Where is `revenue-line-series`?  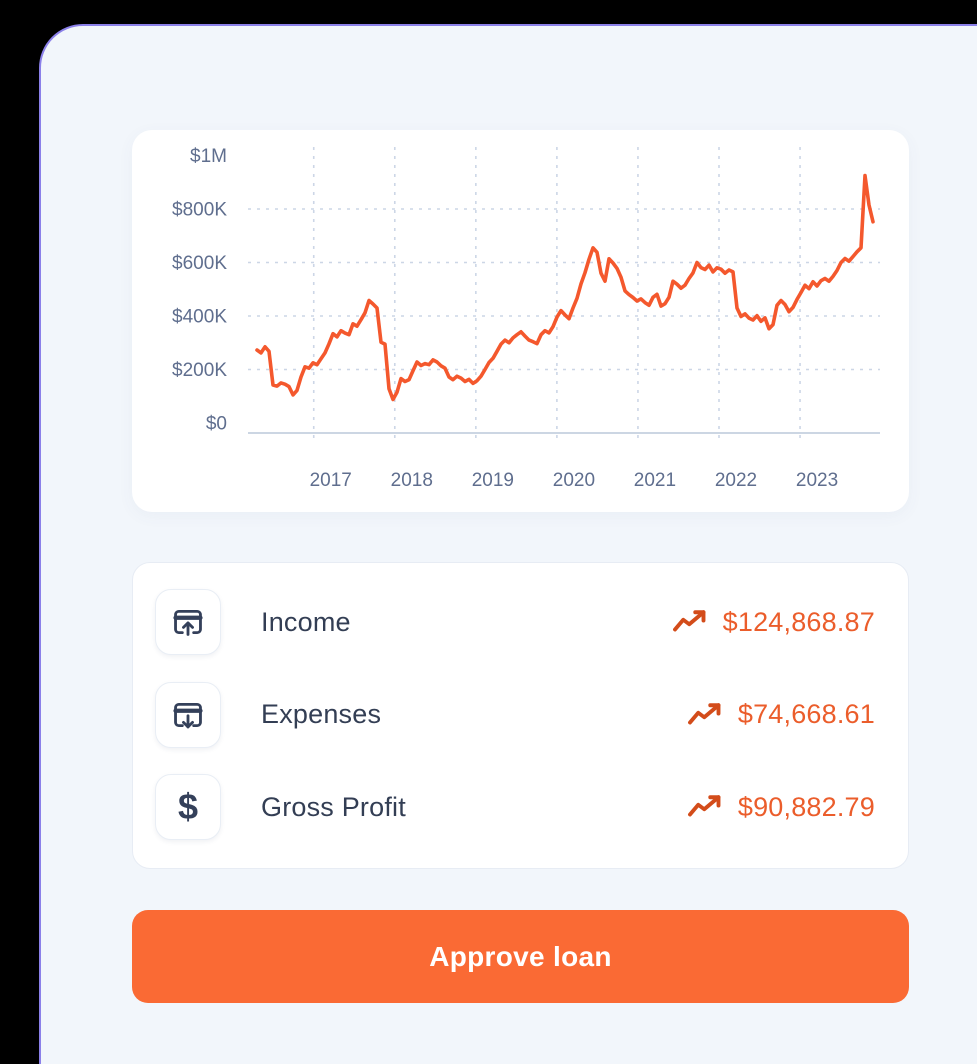 revenue-line-series is located at coordinates (565, 287).